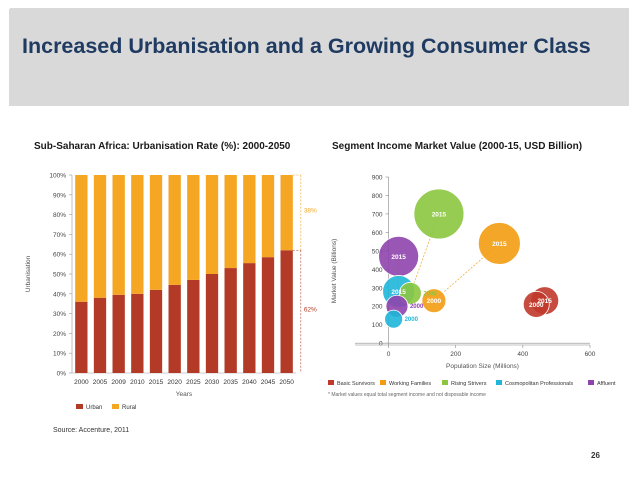 The image size is (638, 479). What do you see at coordinates (377, 214) in the screenshot?
I see `y-tick-label: 700` at bounding box center [377, 214].